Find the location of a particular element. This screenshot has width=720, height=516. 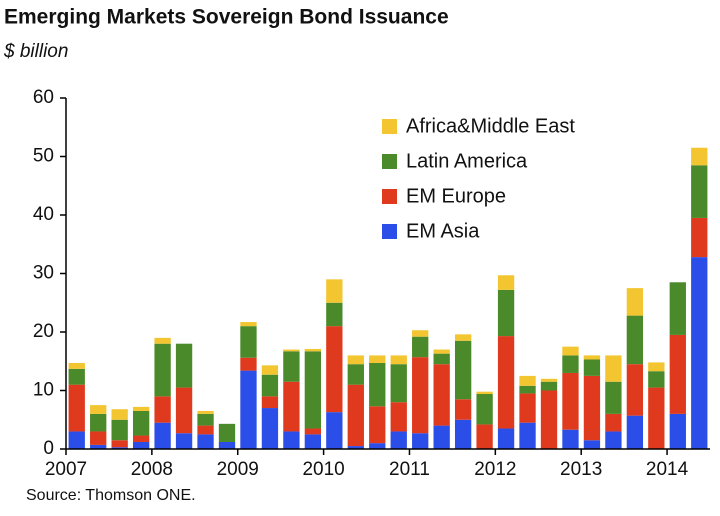

x-tick-label: 2011 is located at coordinates (409, 469).